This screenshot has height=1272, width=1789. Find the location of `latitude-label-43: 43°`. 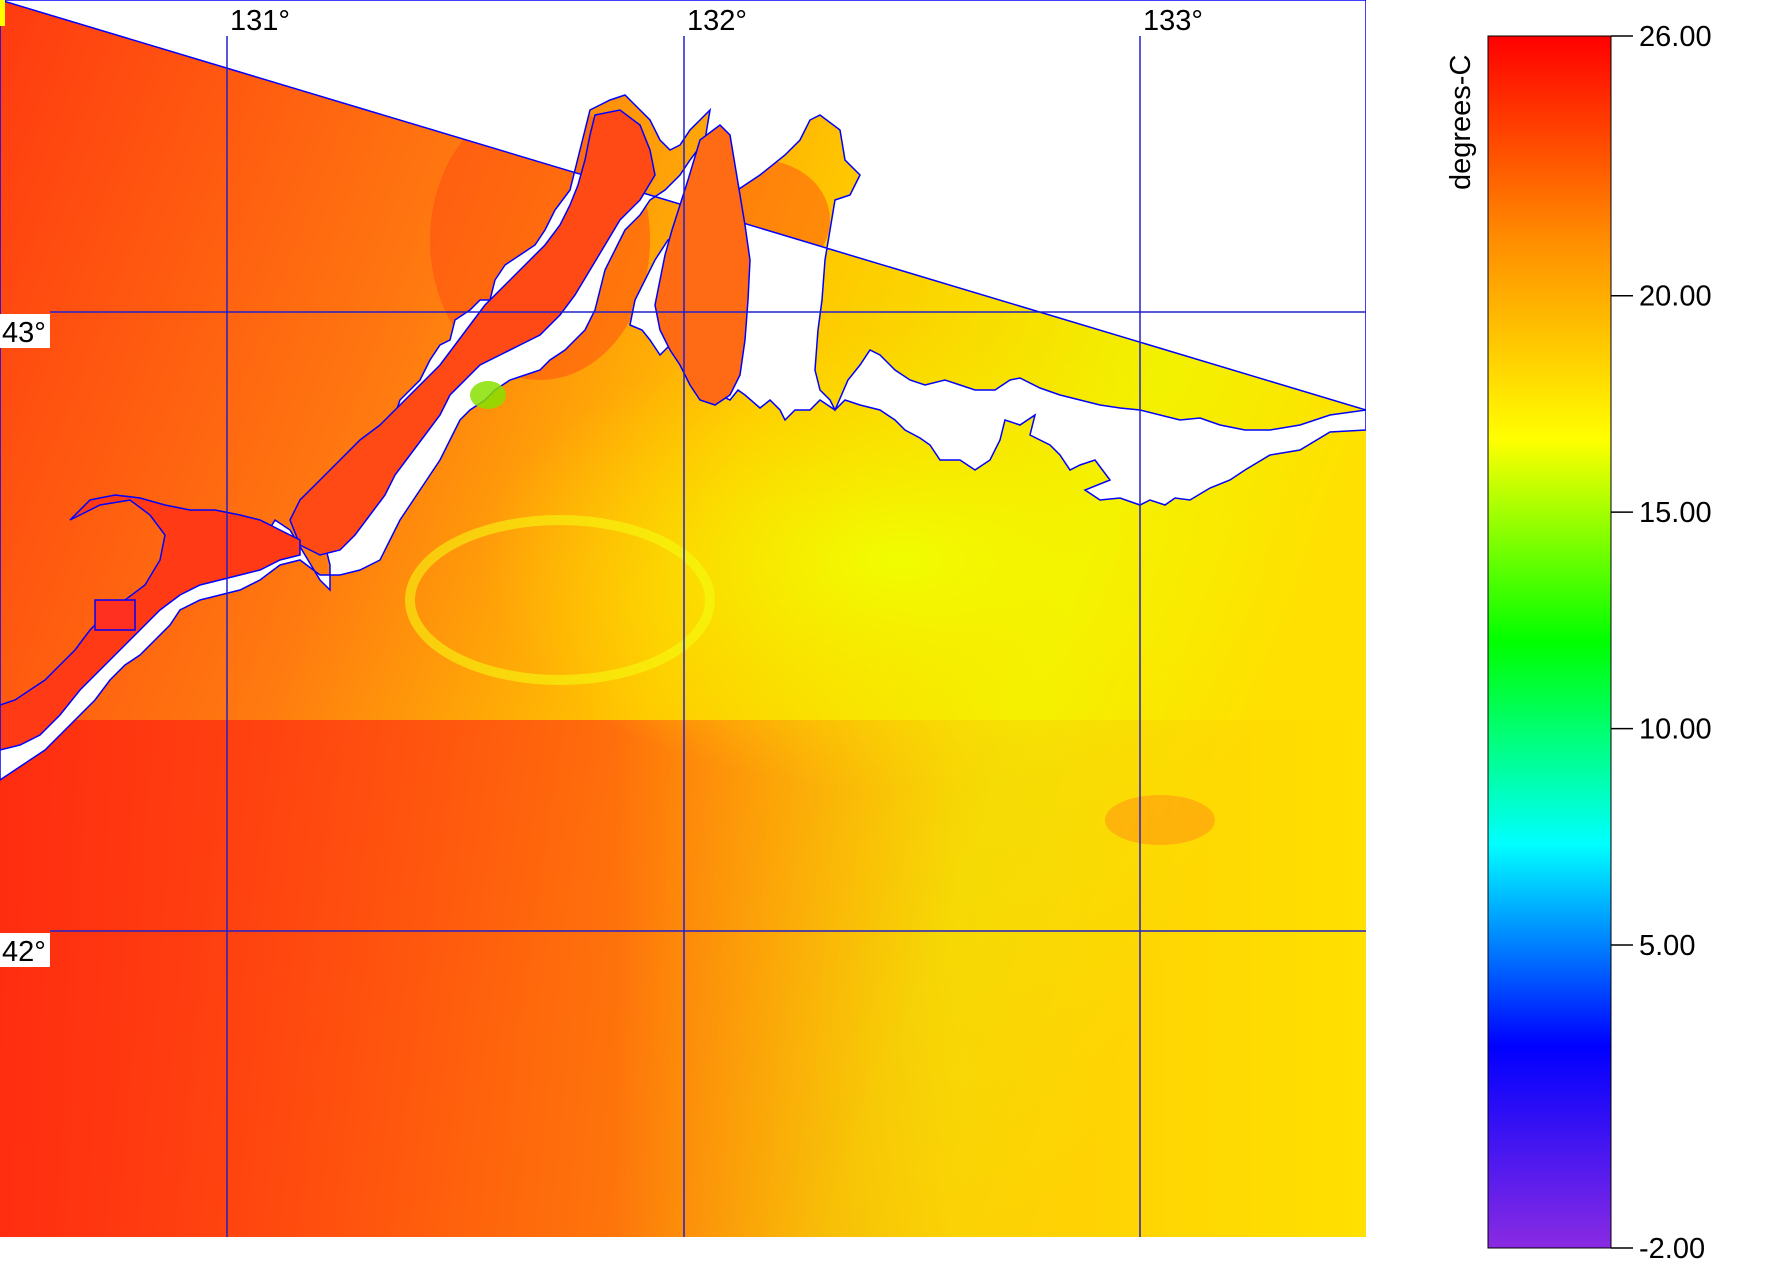

latitude-label-43: 43° is located at coordinates (24, 333).